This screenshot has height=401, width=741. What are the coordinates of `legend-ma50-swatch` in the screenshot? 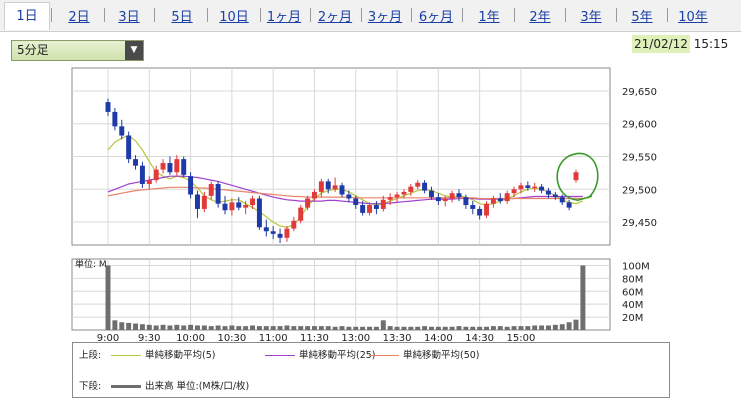 It's located at (384, 355).